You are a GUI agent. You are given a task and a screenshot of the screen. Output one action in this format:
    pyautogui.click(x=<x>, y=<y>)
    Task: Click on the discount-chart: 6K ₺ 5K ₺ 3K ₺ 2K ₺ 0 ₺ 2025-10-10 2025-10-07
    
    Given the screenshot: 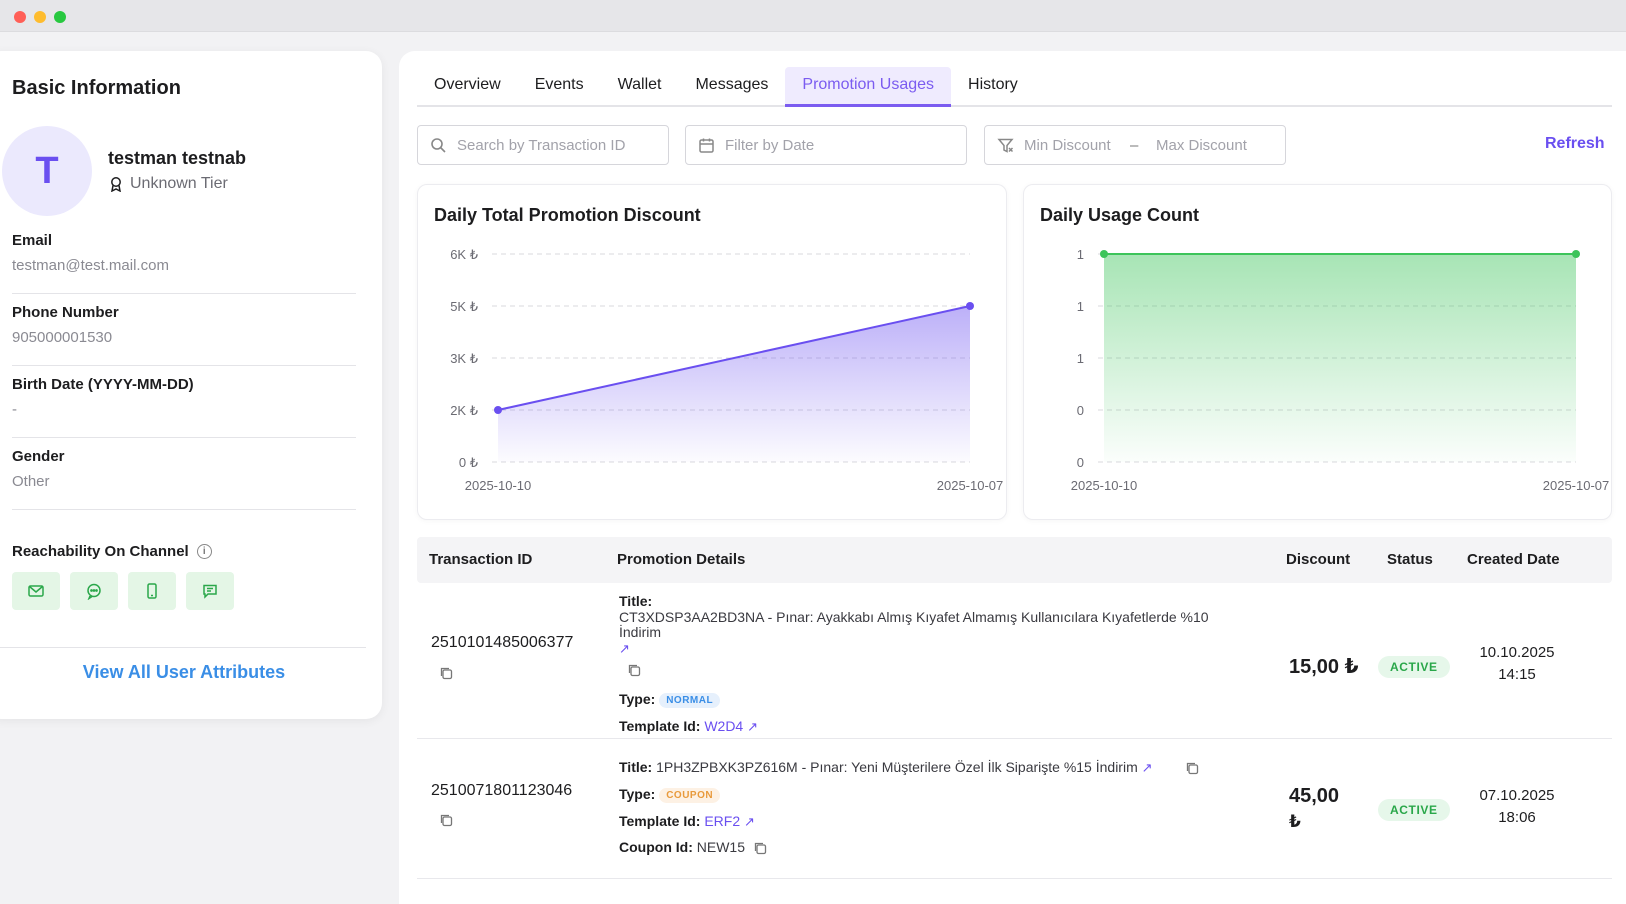 What is the action you would take?
    pyautogui.click(x=726, y=370)
    